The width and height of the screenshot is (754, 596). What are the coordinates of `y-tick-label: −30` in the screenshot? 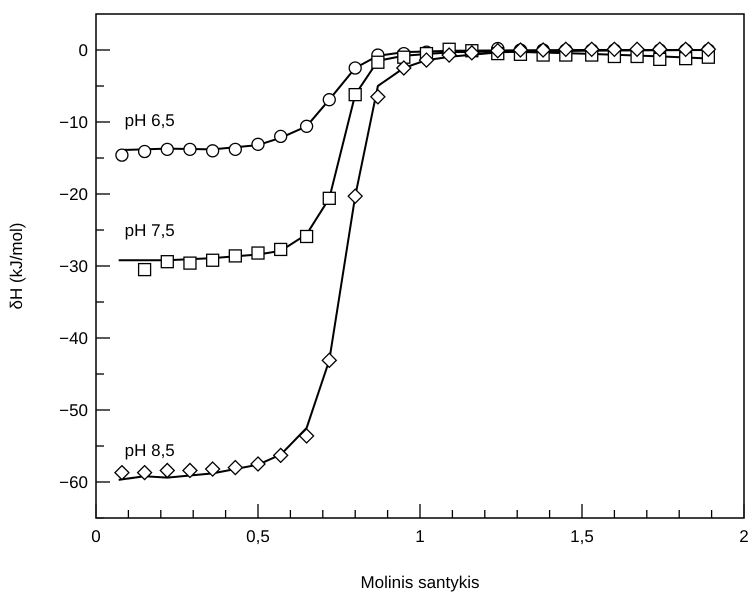 It's located at (73, 266).